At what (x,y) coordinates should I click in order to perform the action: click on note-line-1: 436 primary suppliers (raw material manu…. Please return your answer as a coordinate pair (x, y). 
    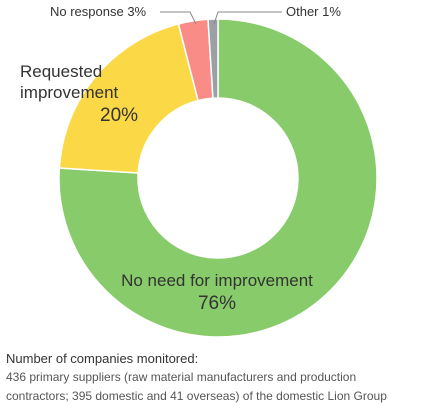
    Looking at the image, I should click on (181, 377).